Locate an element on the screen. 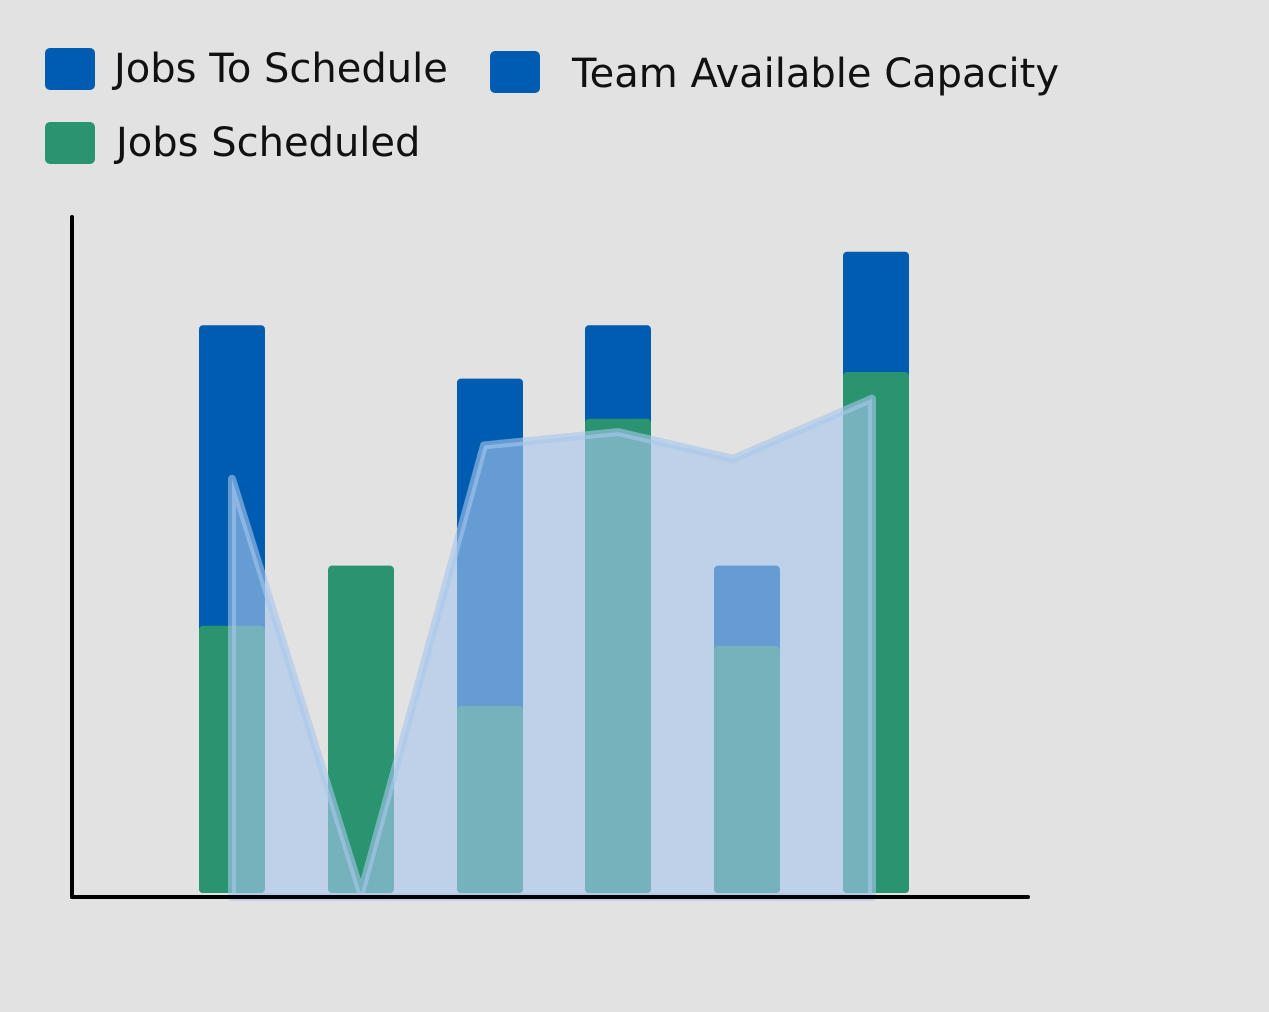  legend-swatch-team-available-capacity is located at coordinates (515, 72).